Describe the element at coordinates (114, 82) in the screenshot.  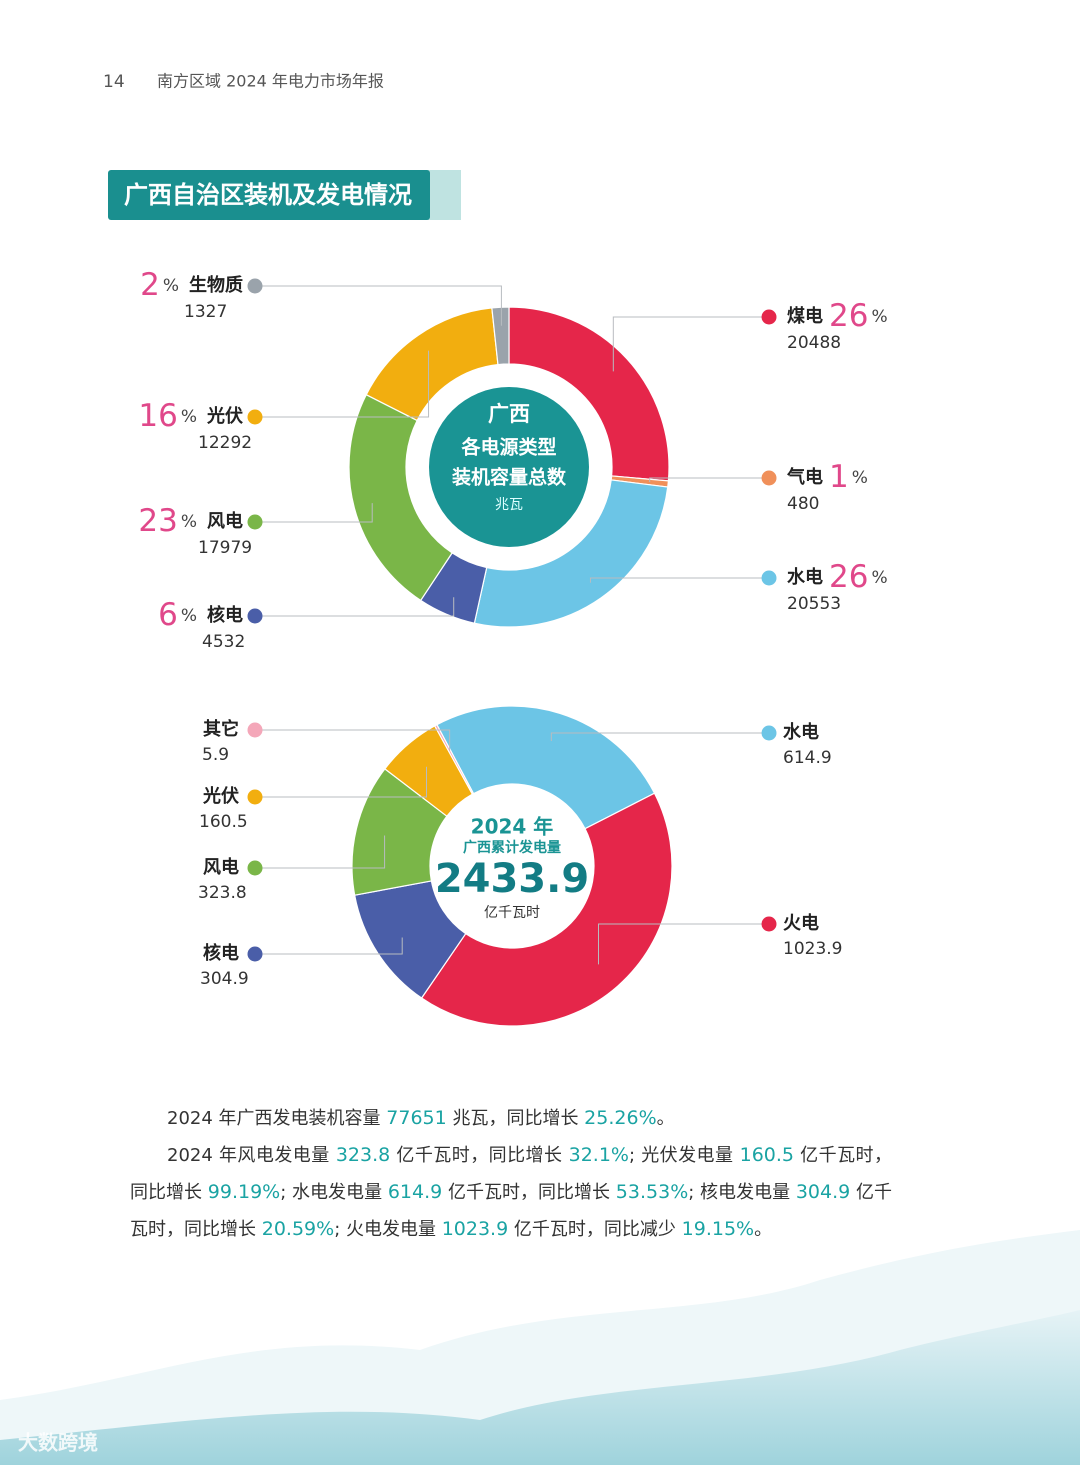
I see `page-number: 14` at that location.